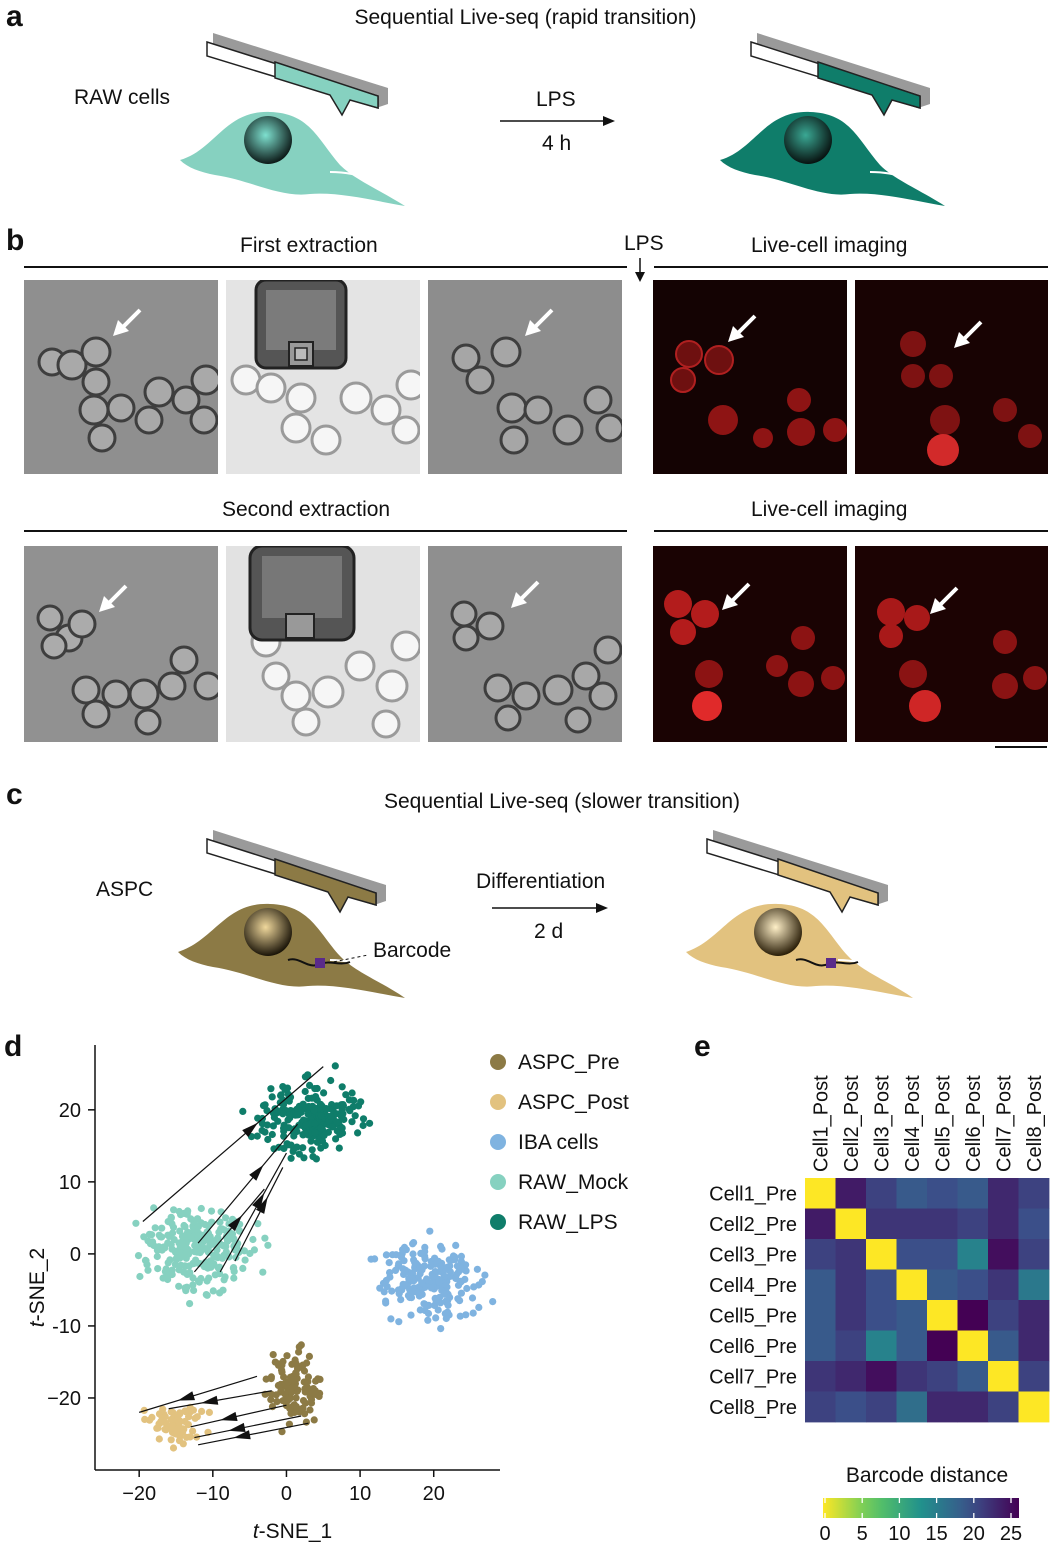 The height and width of the screenshot is (1548, 1051). I want to click on y-axis-label: t-SNE_2, so click(37, 1287).